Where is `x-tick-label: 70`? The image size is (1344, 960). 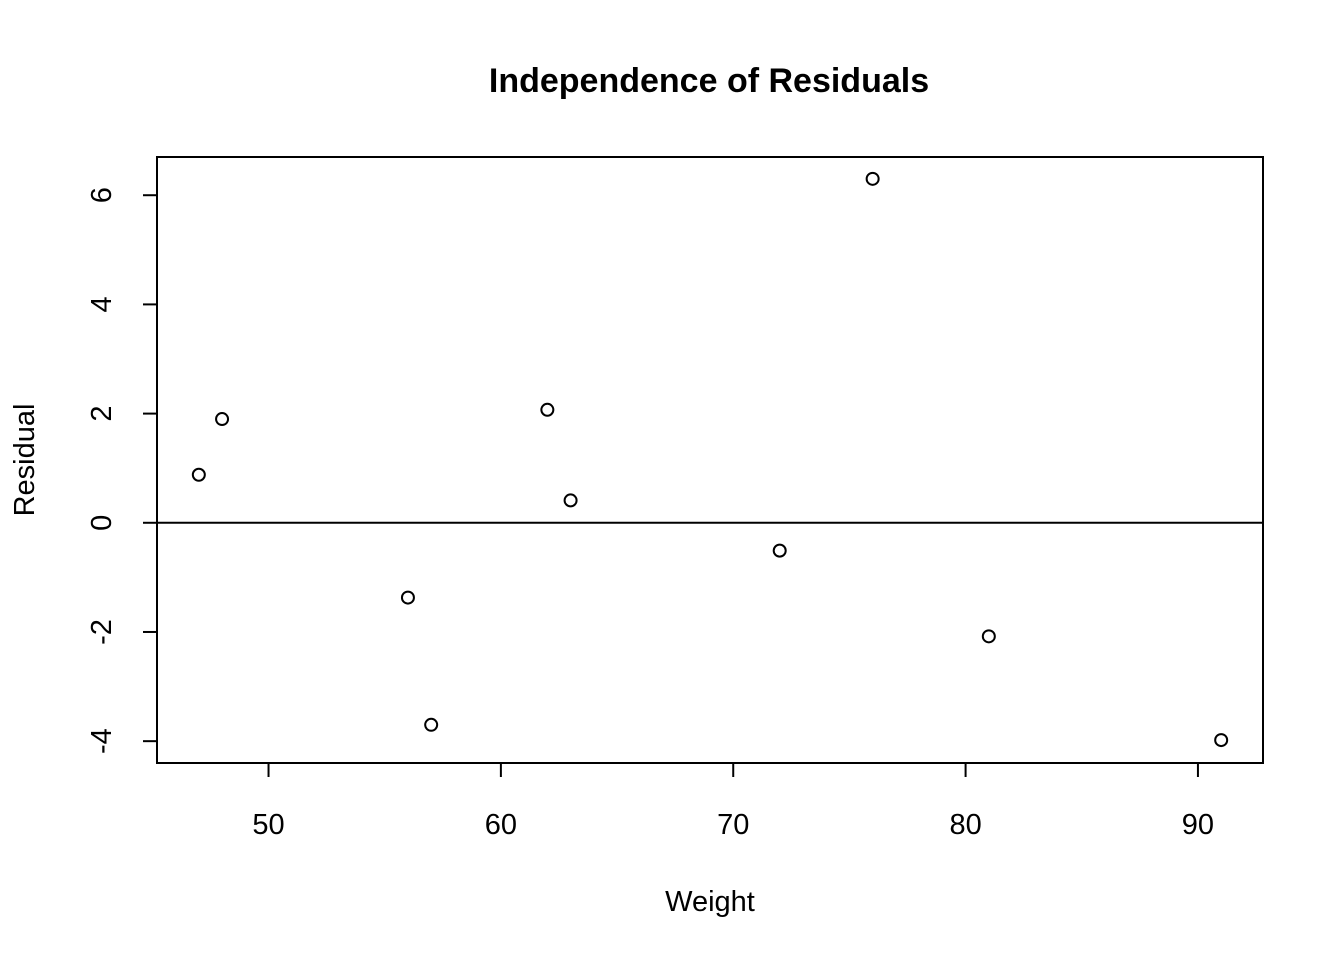
x-tick-label: 70 is located at coordinates (733, 825).